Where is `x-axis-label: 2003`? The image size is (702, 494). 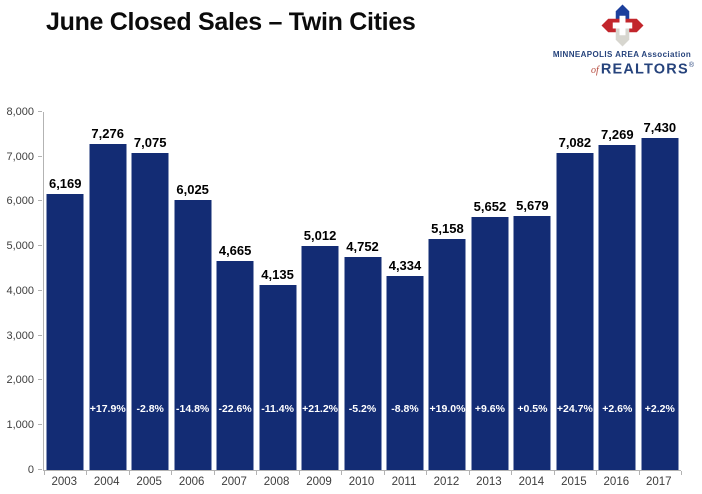
x-axis-label: 2003 is located at coordinates (64, 482).